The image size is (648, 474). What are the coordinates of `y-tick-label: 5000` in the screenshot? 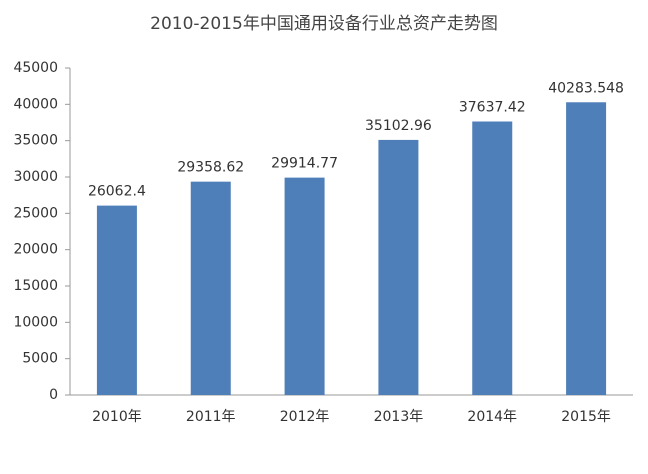 It's located at (40, 359).